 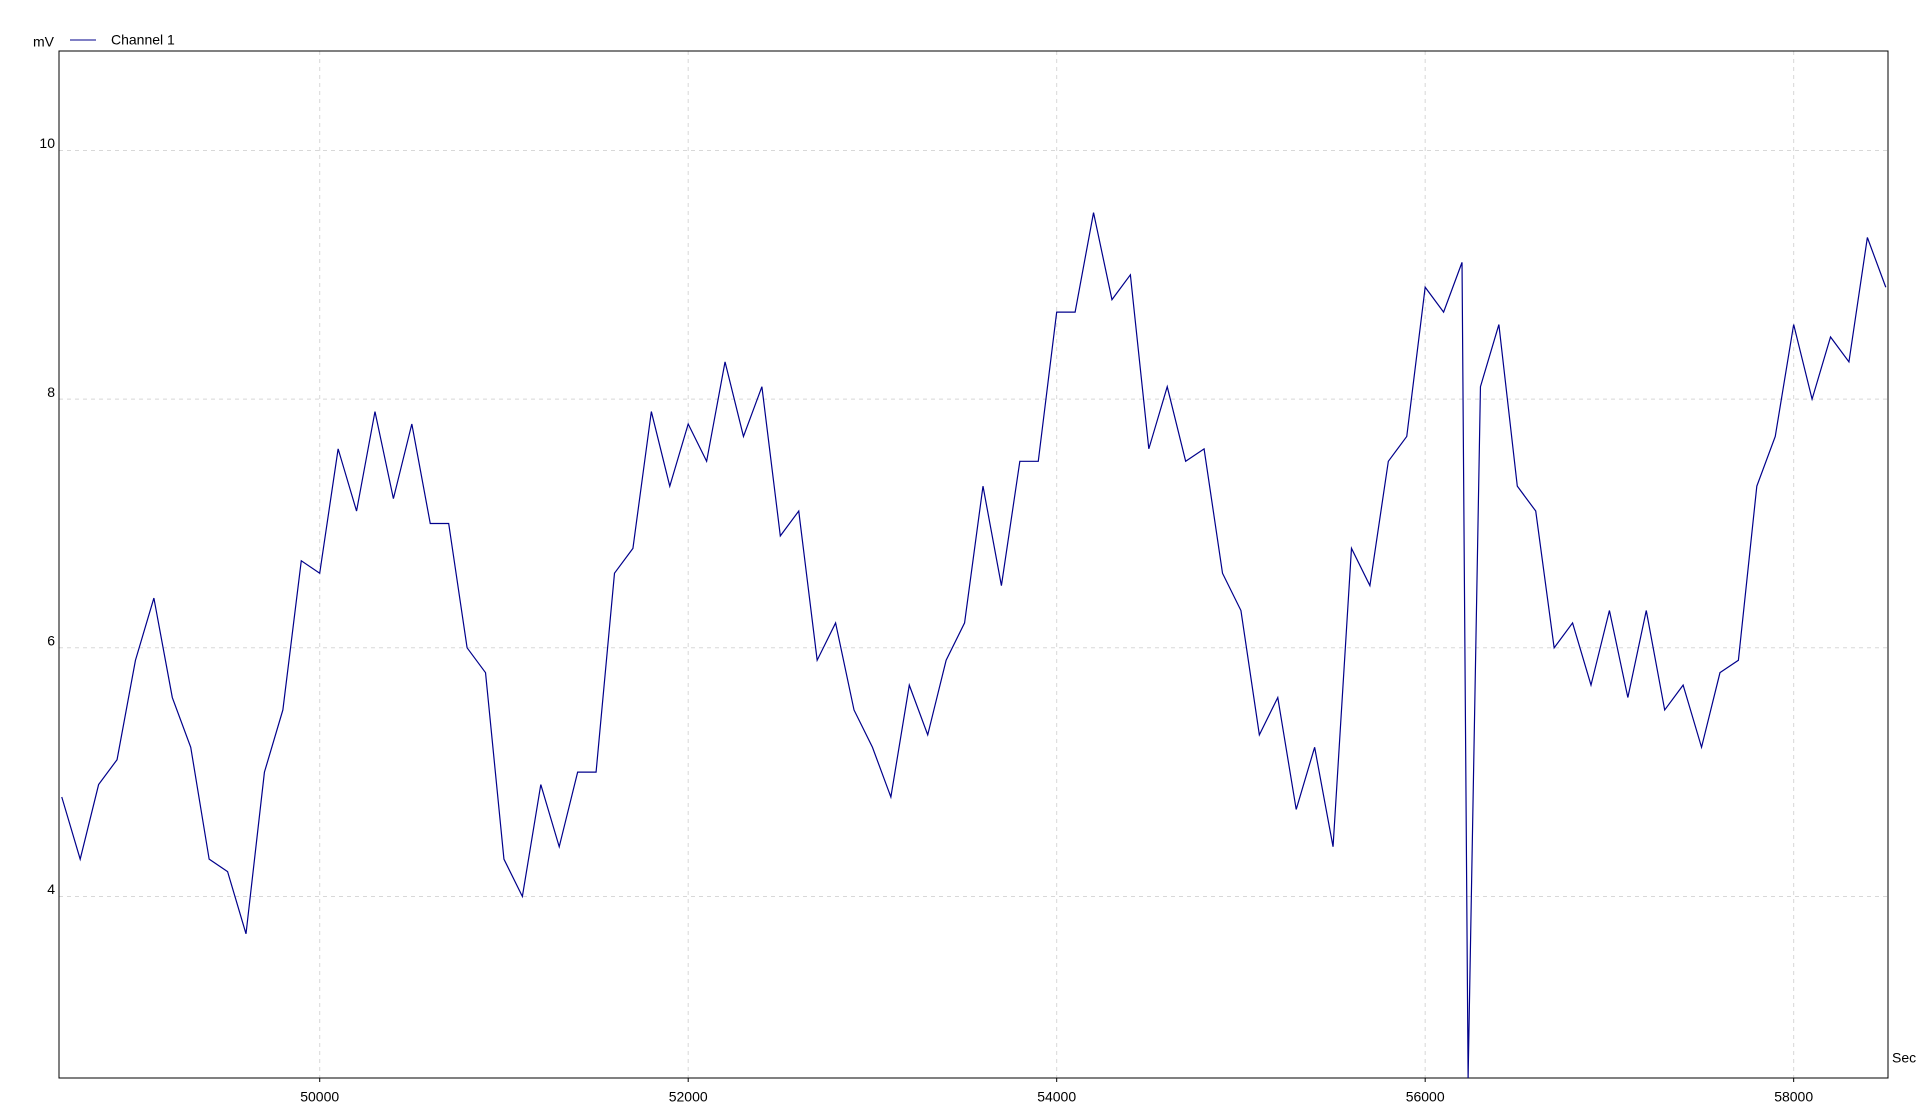 I want to click on x-axis-label: Sec, so click(x=1904, y=1058).